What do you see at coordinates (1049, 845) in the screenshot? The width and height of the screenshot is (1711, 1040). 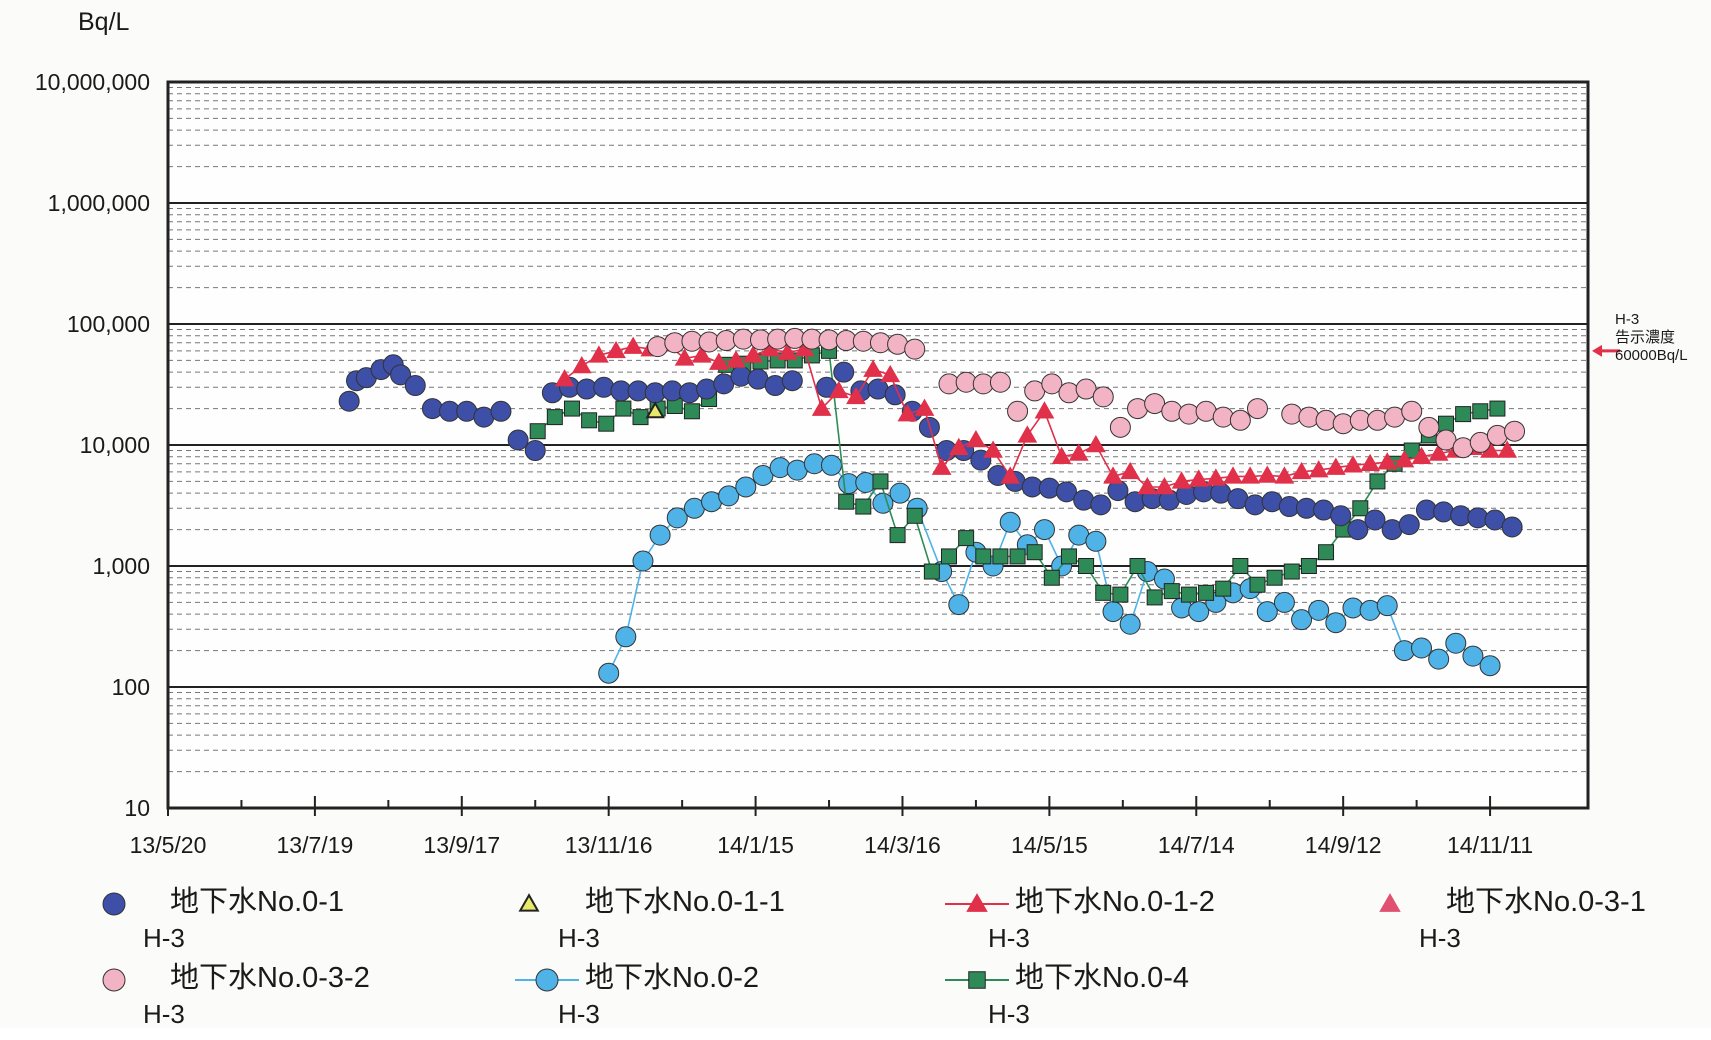 I see `x-tick-label: 14/5/15` at bounding box center [1049, 845].